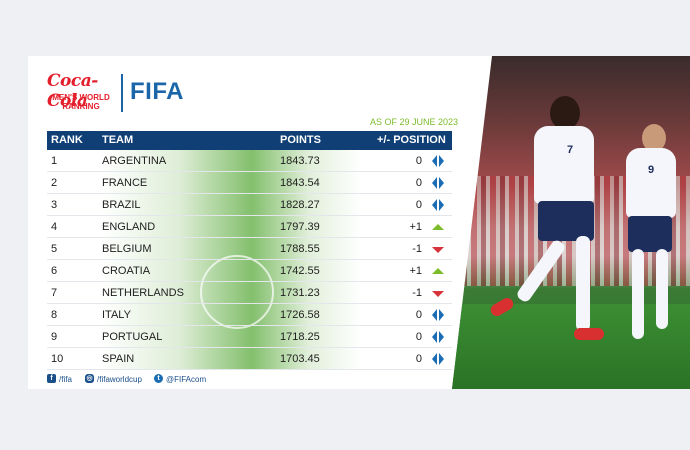 This screenshot has height=450, width=690. What do you see at coordinates (249, 140) in the screenshot?
I see `table-header: RANK TEAM POINTS +/- POSITION` at bounding box center [249, 140].